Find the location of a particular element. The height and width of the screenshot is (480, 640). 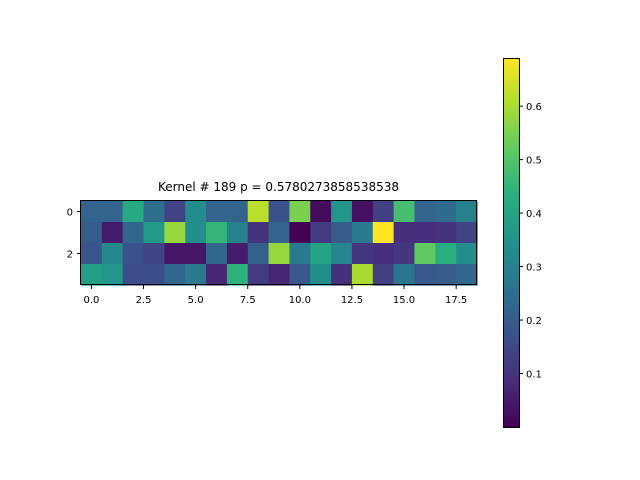

heatmap is located at coordinates (279, 243).